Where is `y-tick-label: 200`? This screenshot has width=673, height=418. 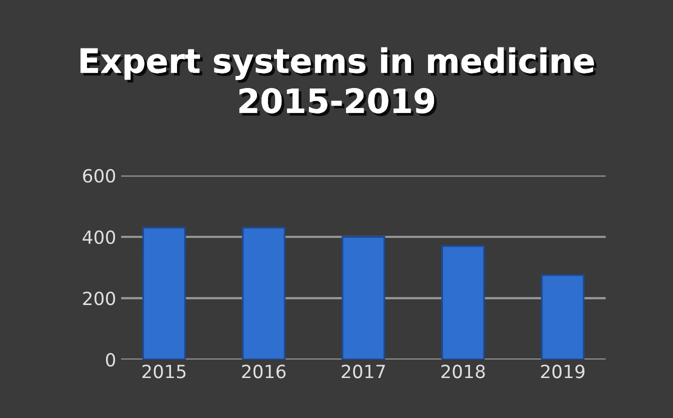 y-tick-label: 200 is located at coordinates (99, 299).